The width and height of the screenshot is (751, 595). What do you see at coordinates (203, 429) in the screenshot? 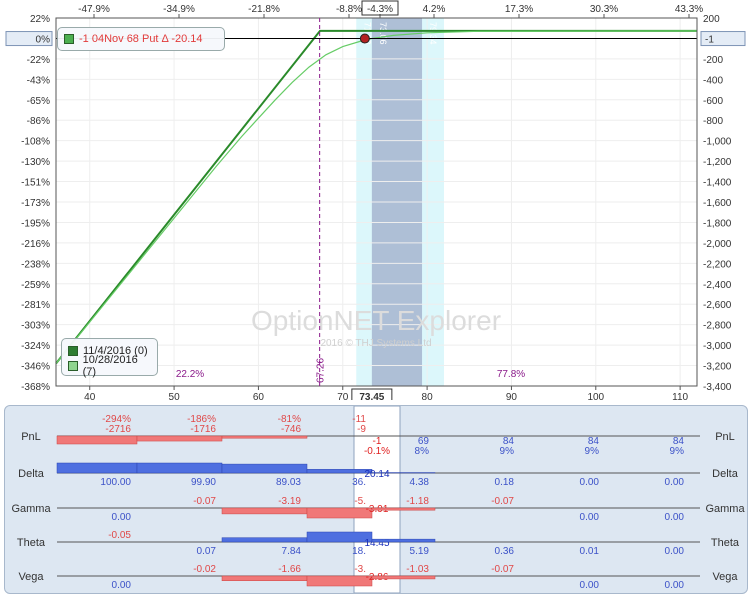
I see `greek-value-secondary: -1716` at bounding box center [203, 429].